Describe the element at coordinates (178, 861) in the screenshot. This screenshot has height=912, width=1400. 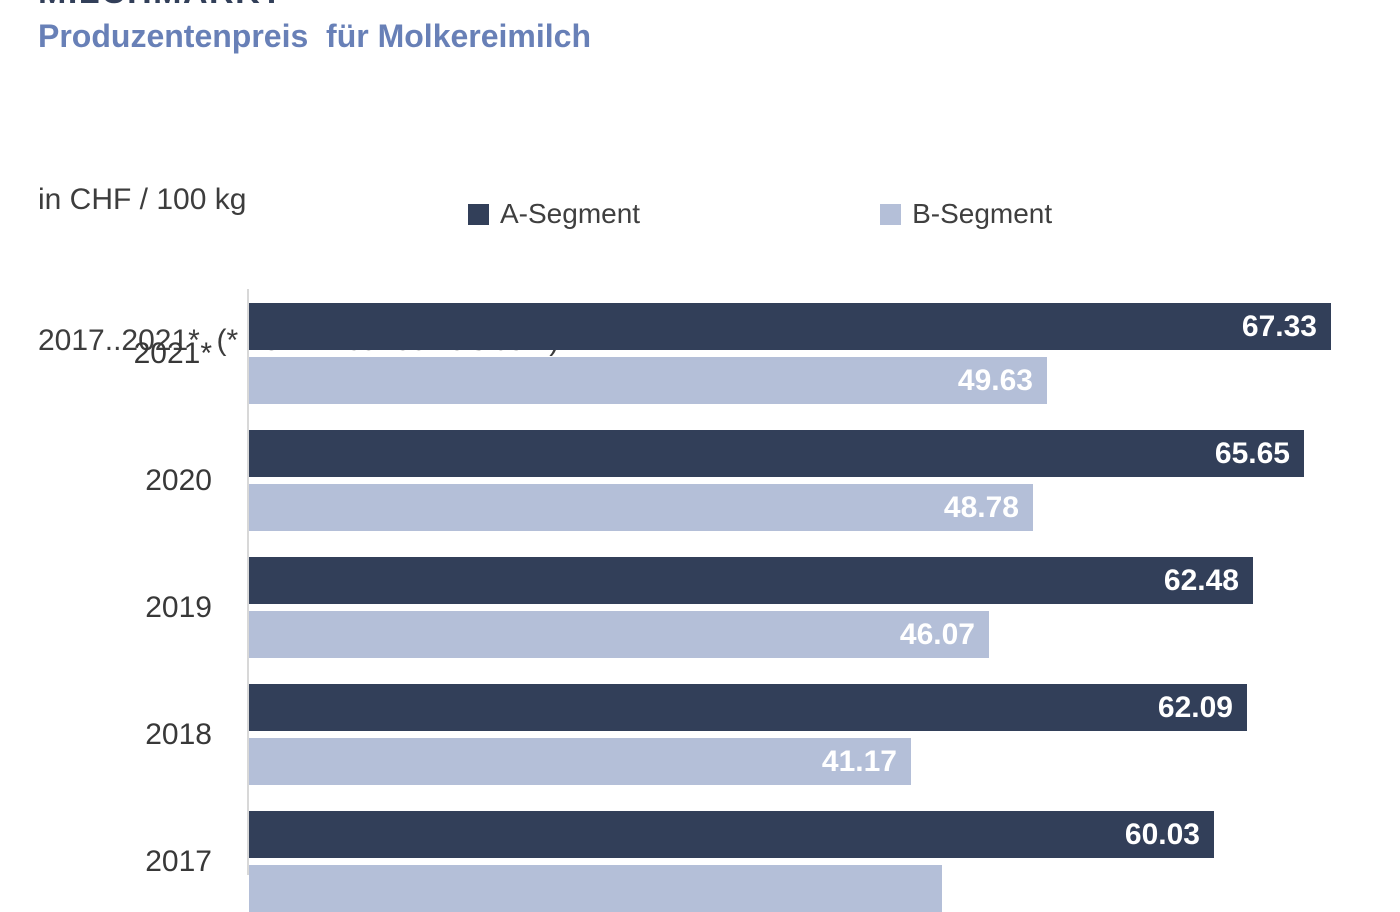
I see `category-label: 2017` at that location.